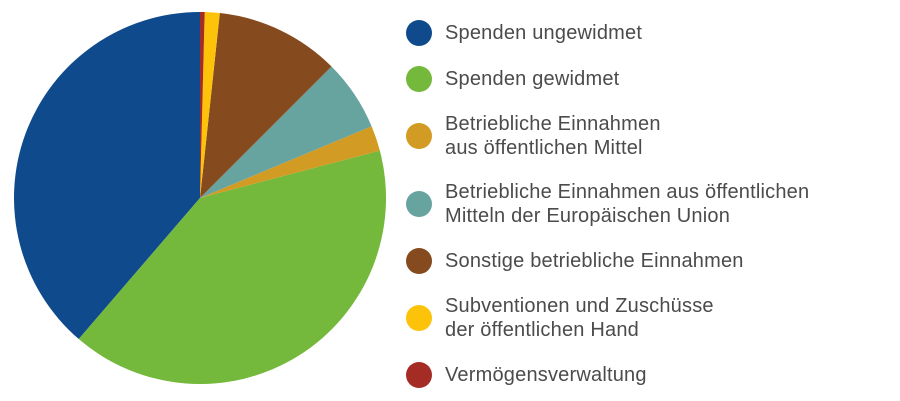  I want to click on legend-label: Spenden ungewidmet, so click(544, 33).